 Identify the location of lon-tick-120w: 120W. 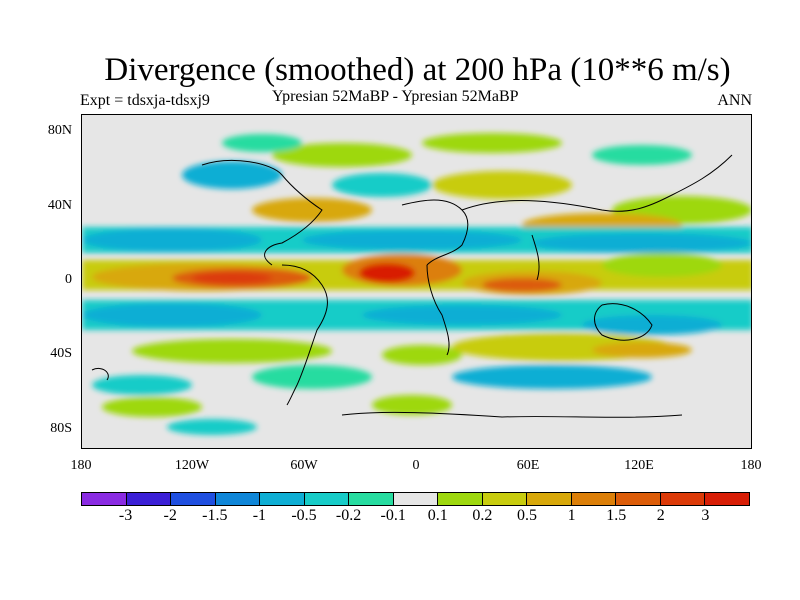
(192, 465).